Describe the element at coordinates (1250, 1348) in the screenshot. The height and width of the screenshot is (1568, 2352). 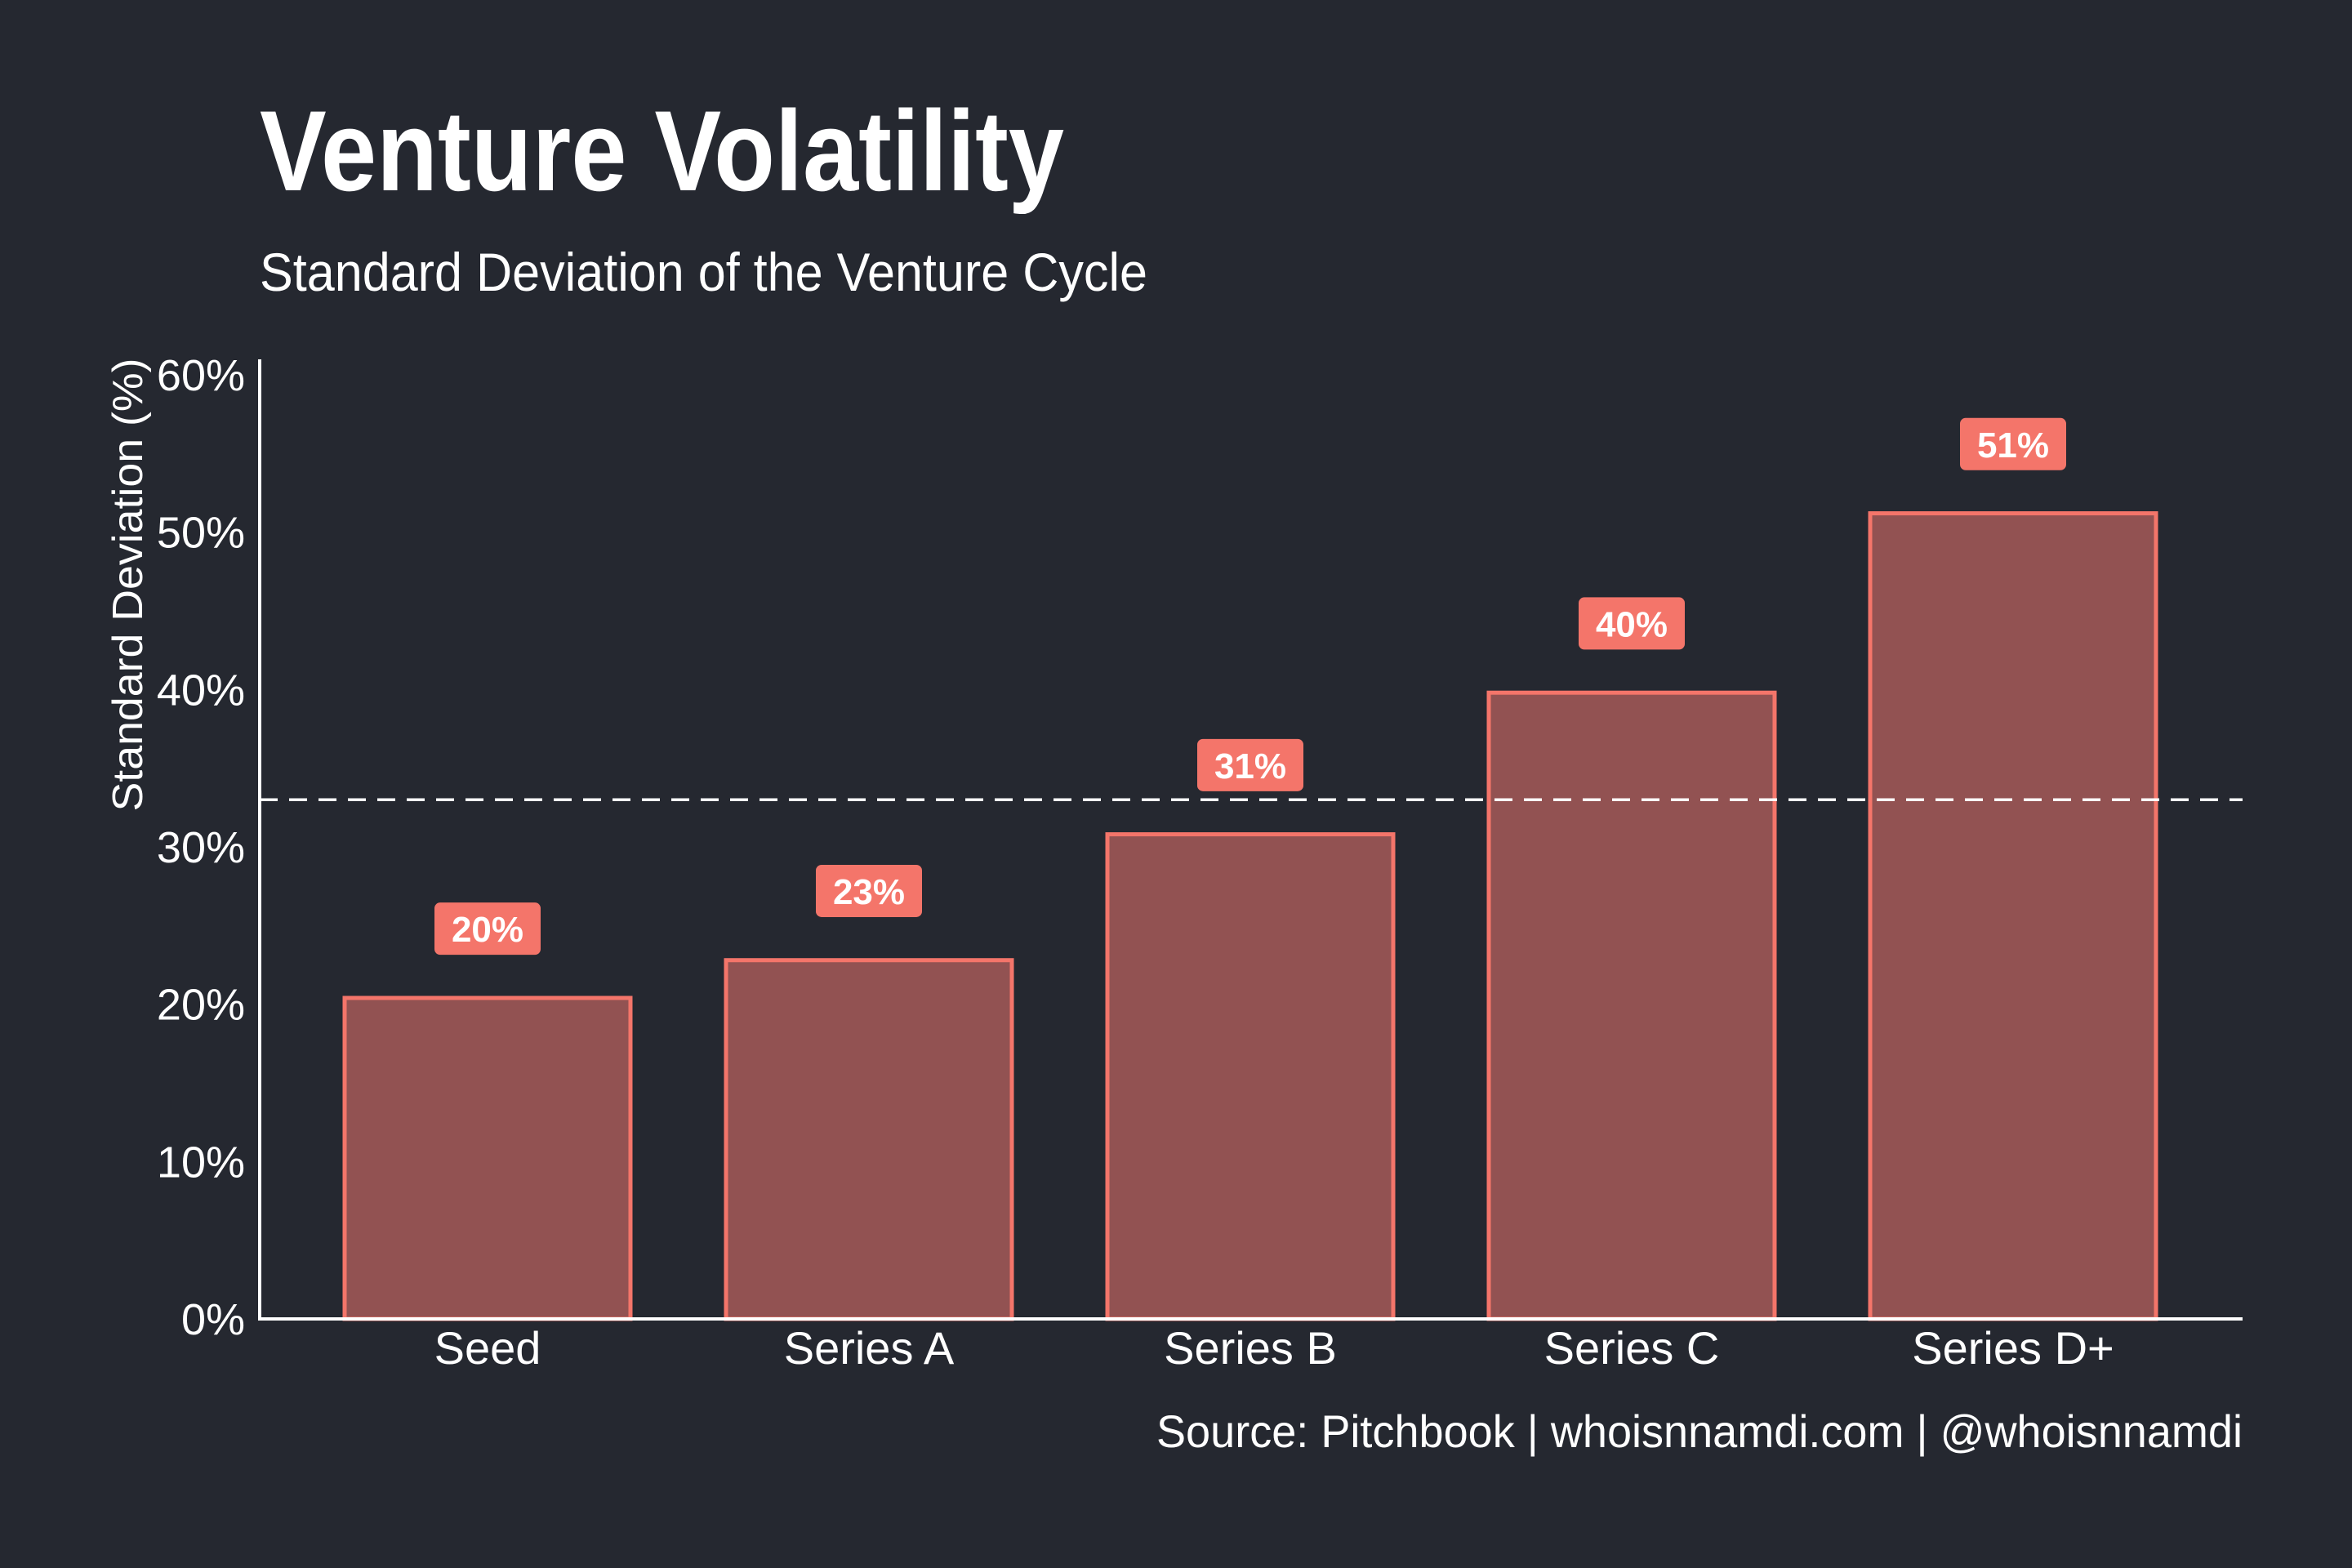
I see `x-tick-label: Series B` at that location.